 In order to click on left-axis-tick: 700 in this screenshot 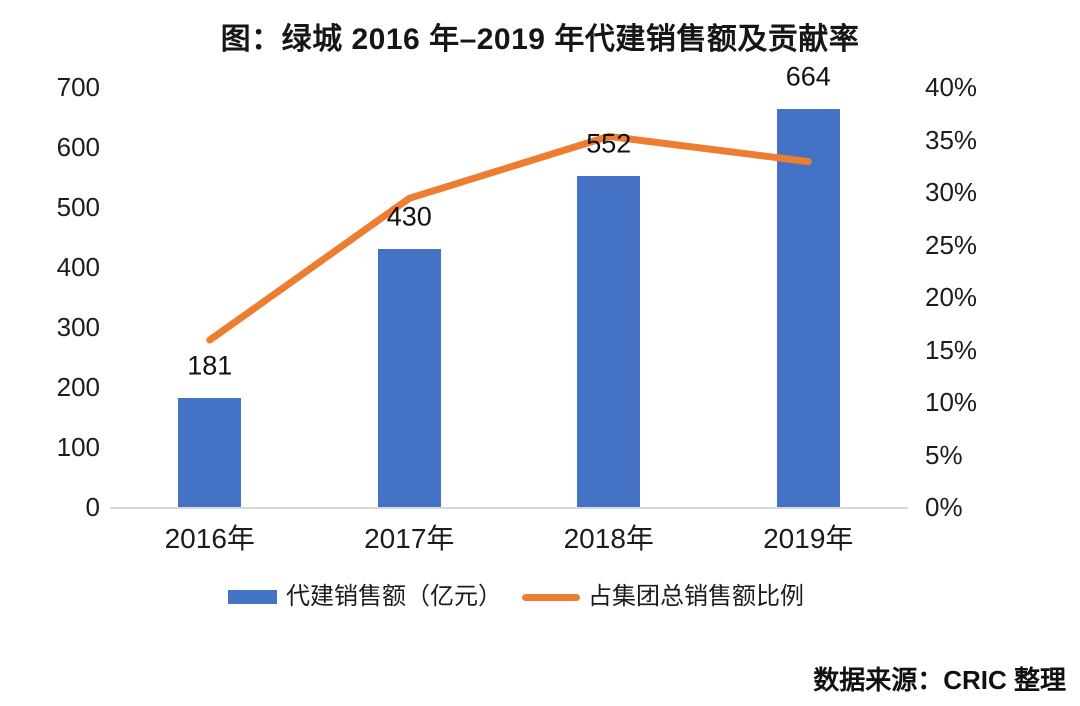, I will do `click(78, 87)`.